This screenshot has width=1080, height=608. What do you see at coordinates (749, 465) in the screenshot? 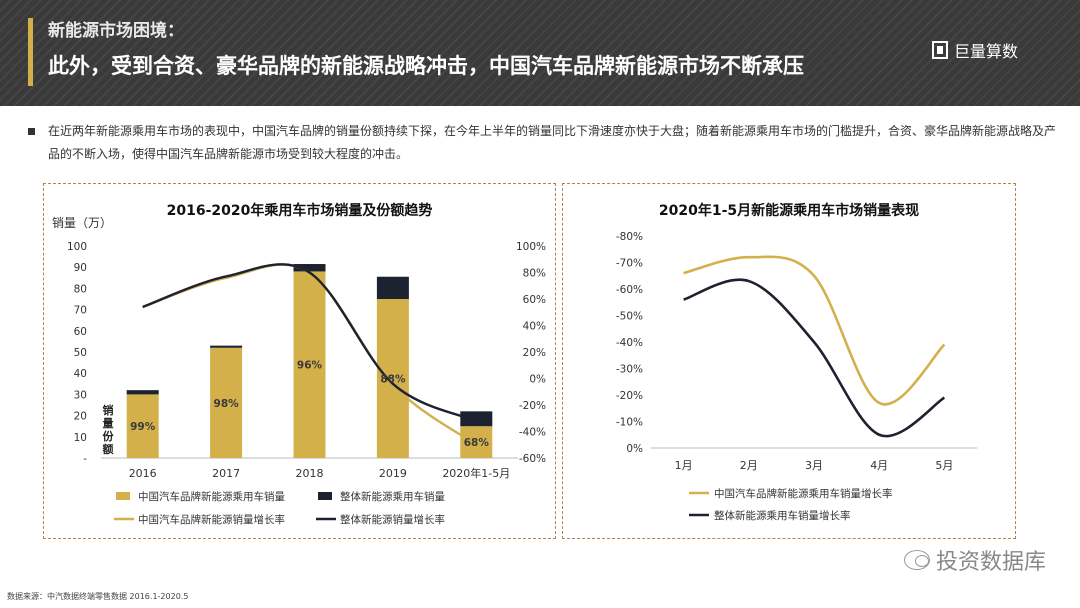
I see `right-x-tick: 2月` at bounding box center [749, 465].